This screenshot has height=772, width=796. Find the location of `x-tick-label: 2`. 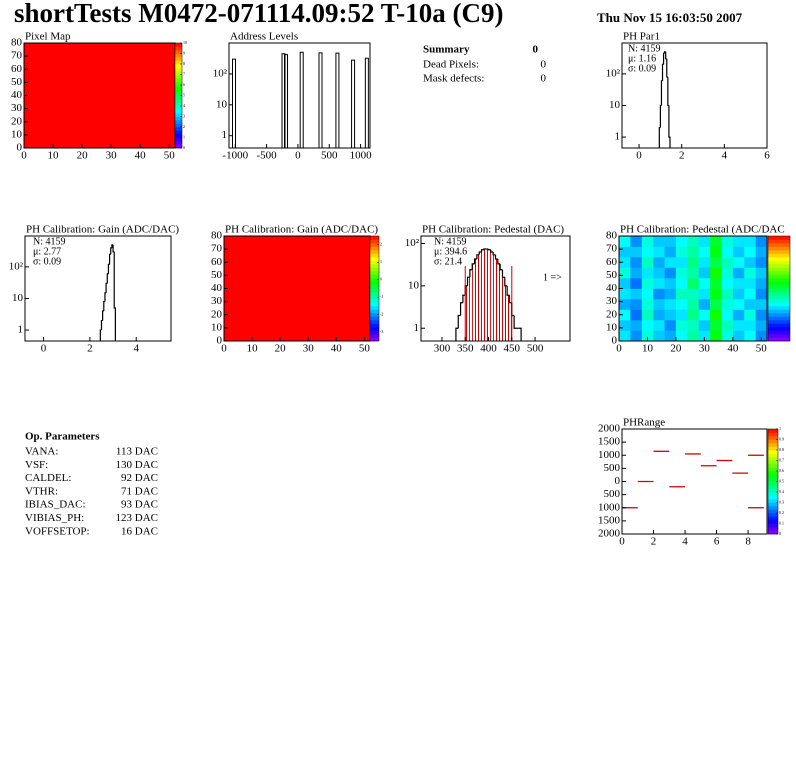

x-tick-label: 2 is located at coordinates (90, 349).